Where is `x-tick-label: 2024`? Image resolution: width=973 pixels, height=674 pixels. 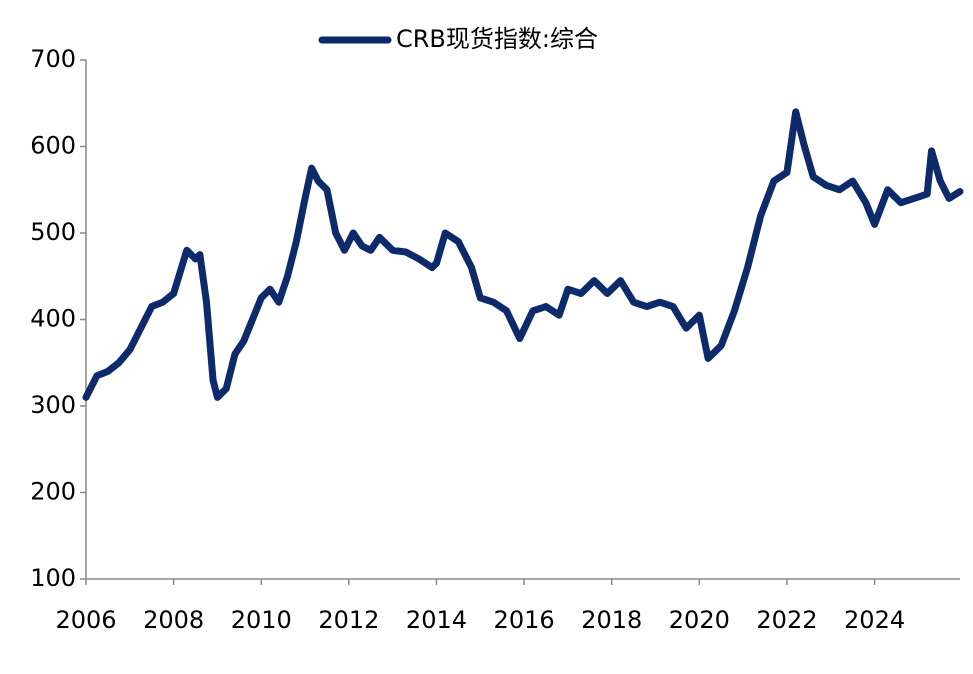 x-tick-label: 2024 is located at coordinates (874, 620).